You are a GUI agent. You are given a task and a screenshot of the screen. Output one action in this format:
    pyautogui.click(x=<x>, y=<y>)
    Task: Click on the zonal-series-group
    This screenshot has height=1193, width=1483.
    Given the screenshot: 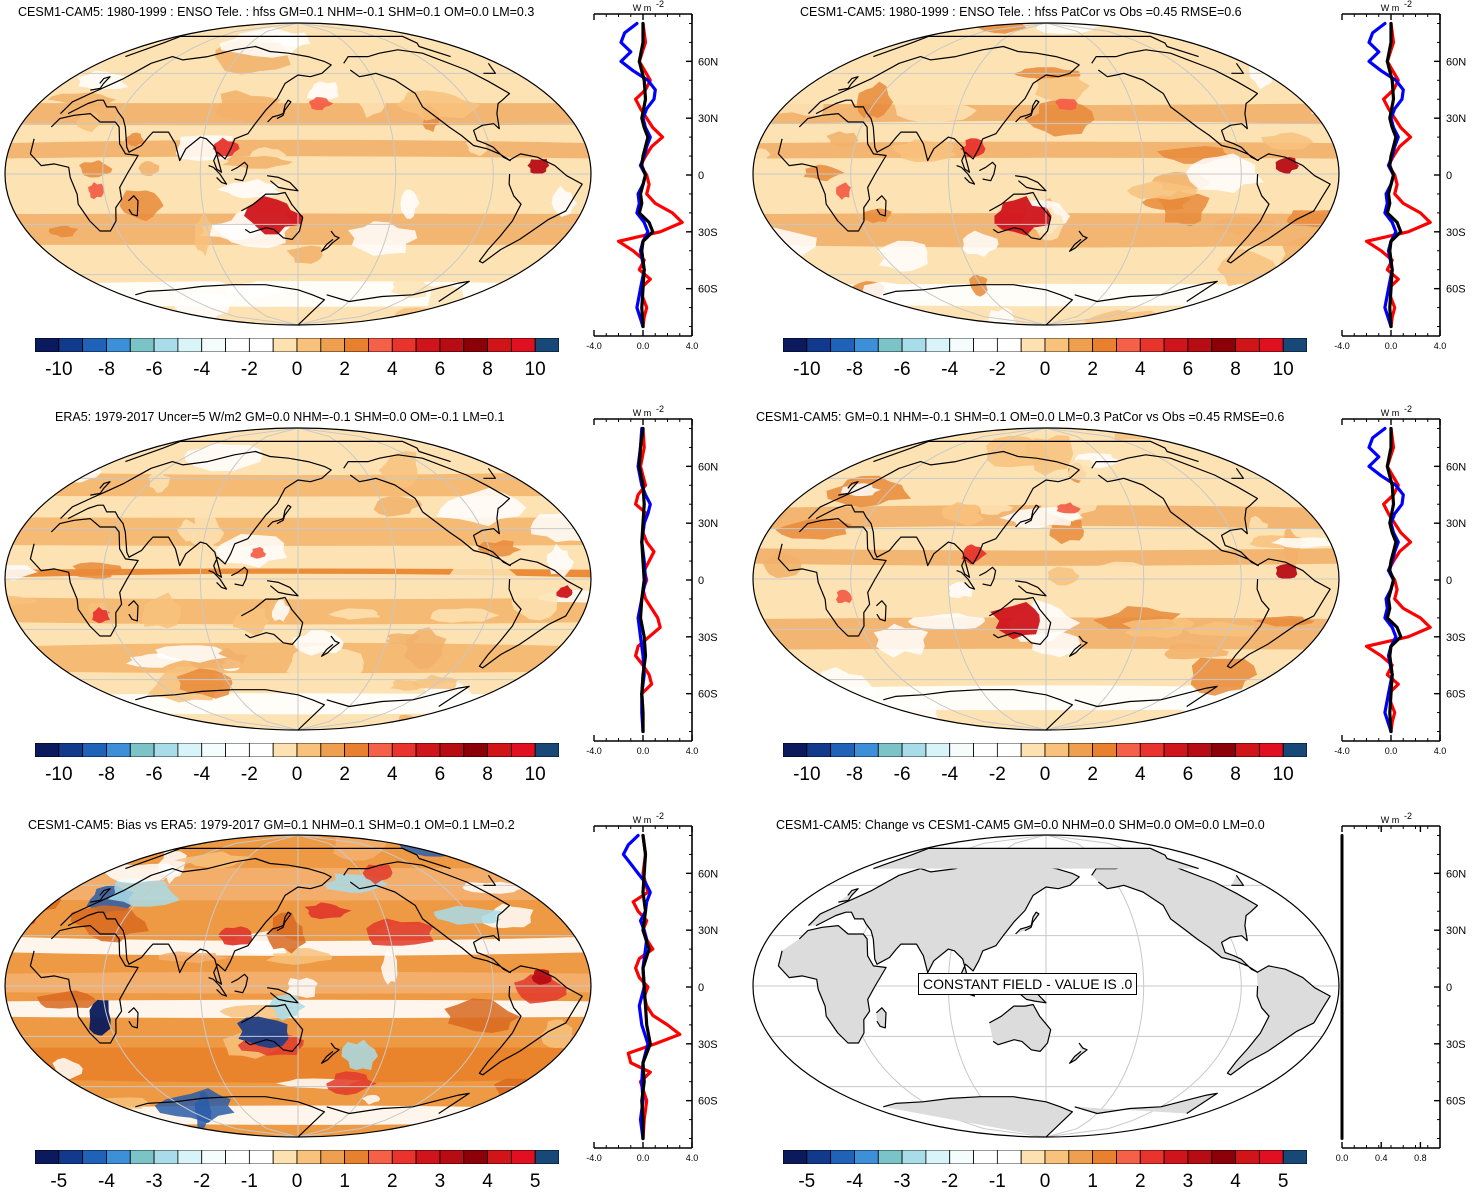 What is the action you would take?
    pyautogui.click(x=651, y=987)
    